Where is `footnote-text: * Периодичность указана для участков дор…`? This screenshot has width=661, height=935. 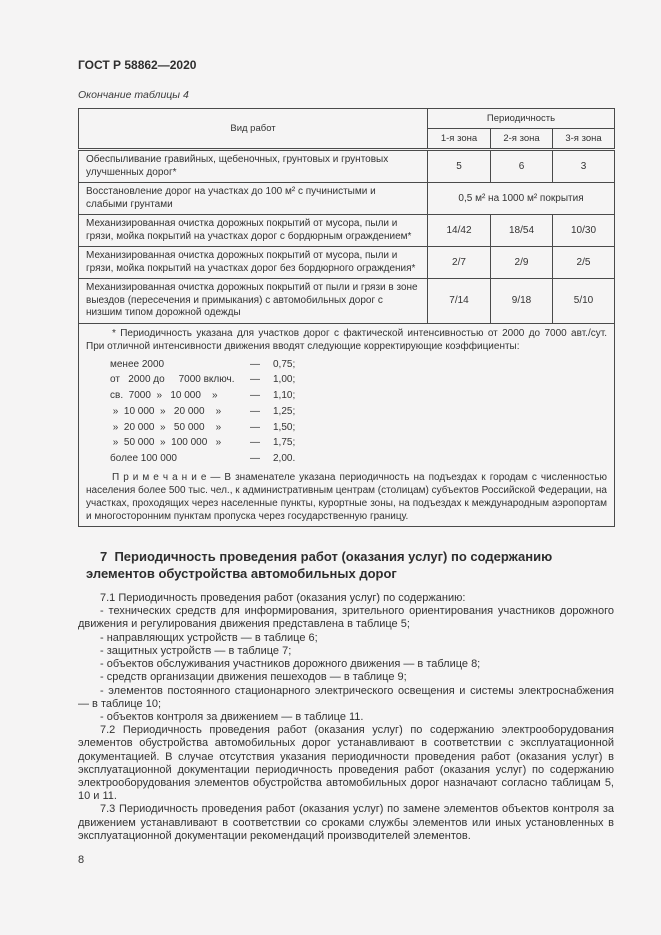 footnote-text: * Периодичность указана для участков дор… is located at coordinates (346, 339).